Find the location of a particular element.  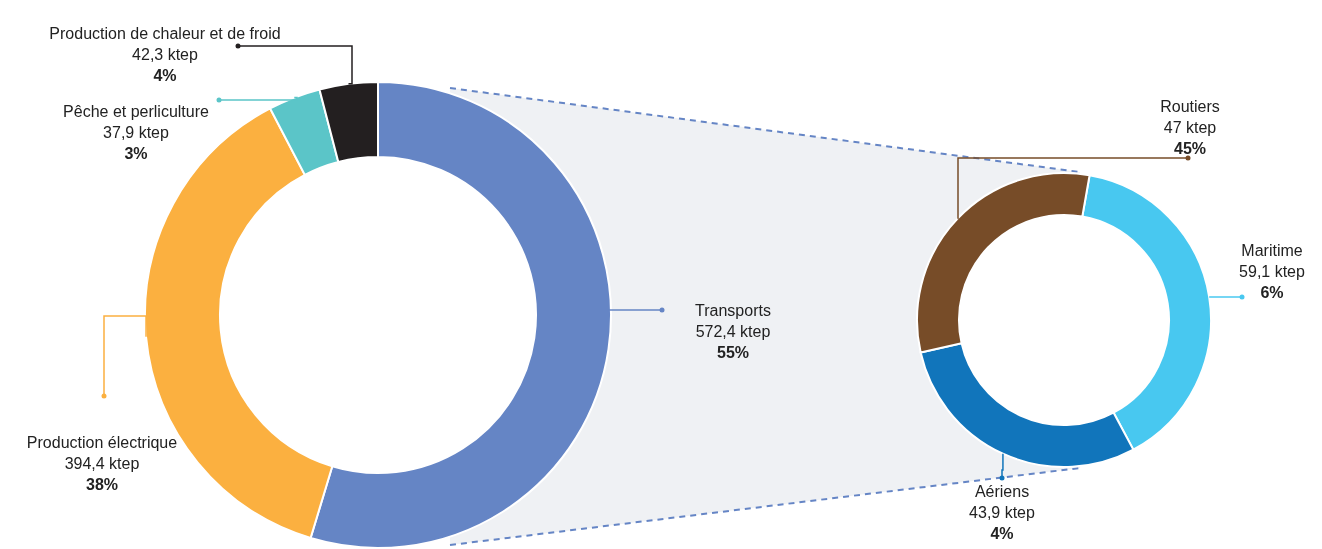

data-label: 43,9 ktep 4% is located at coordinates (1002, 523).